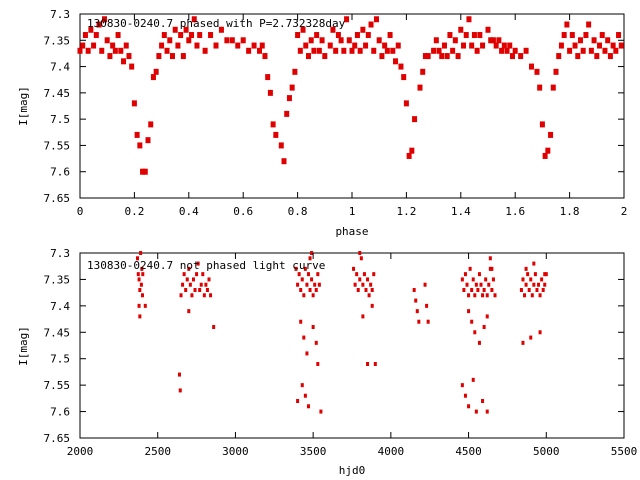 The width and height of the screenshot is (640, 480). What do you see at coordinates (216, 23) in the screenshot?
I see `phased-chart-title: 130830-0240.7 phased with P=2.732328day` at bounding box center [216, 23].